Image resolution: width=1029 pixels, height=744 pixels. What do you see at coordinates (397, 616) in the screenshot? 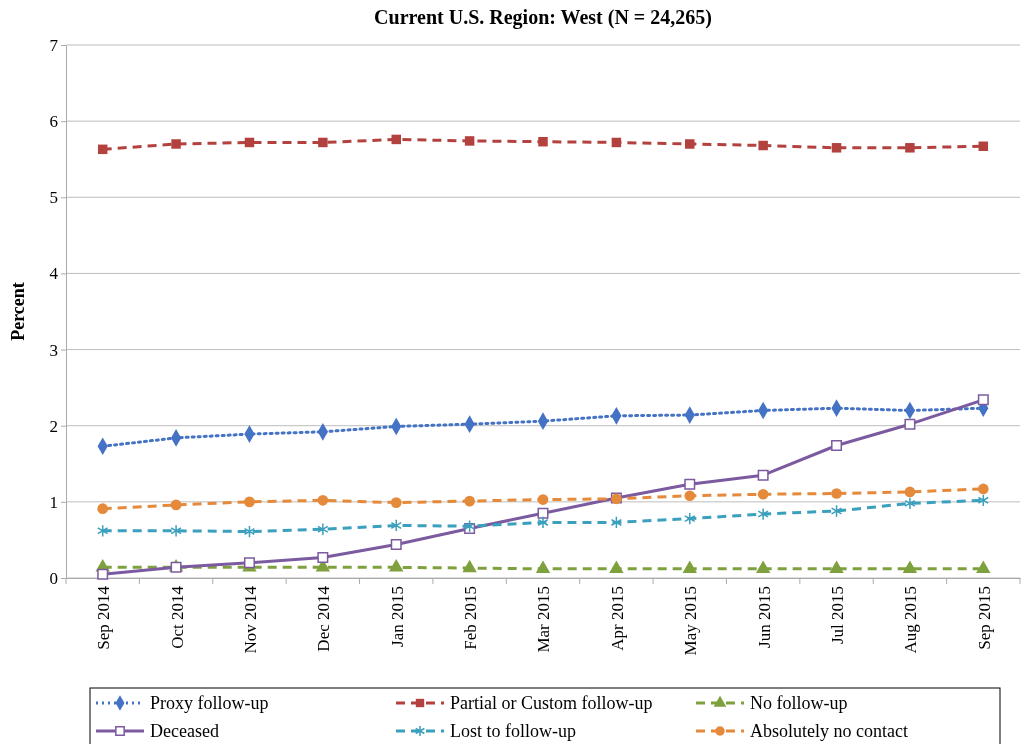
I see `x-tick-label: Jan 2015` at bounding box center [397, 616].